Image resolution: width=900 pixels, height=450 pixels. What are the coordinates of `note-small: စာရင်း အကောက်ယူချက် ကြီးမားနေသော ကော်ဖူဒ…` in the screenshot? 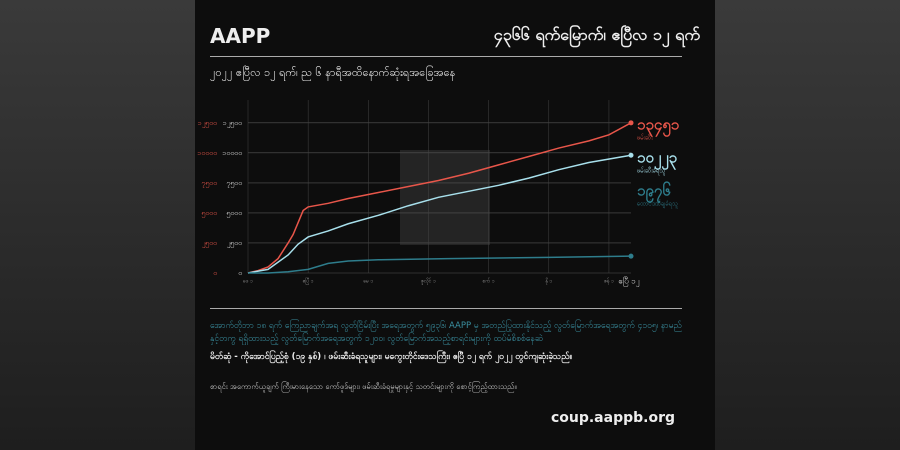 It's located at (363, 386).